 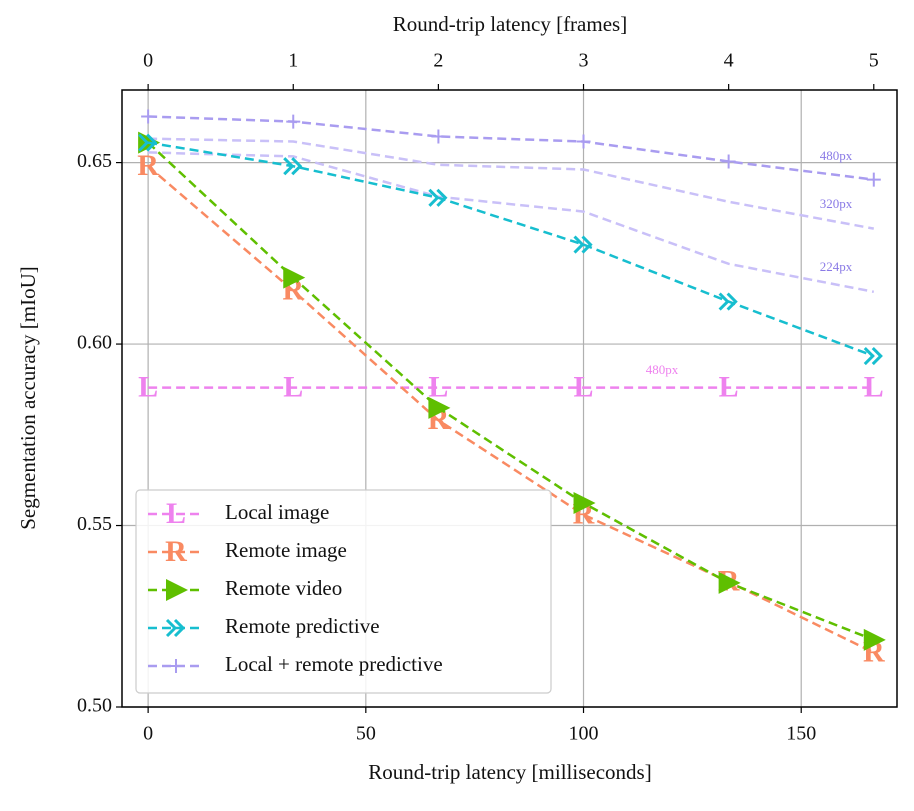 What do you see at coordinates (334, 664) in the screenshot?
I see `legend-label: Local + remote predictive` at bounding box center [334, 664].